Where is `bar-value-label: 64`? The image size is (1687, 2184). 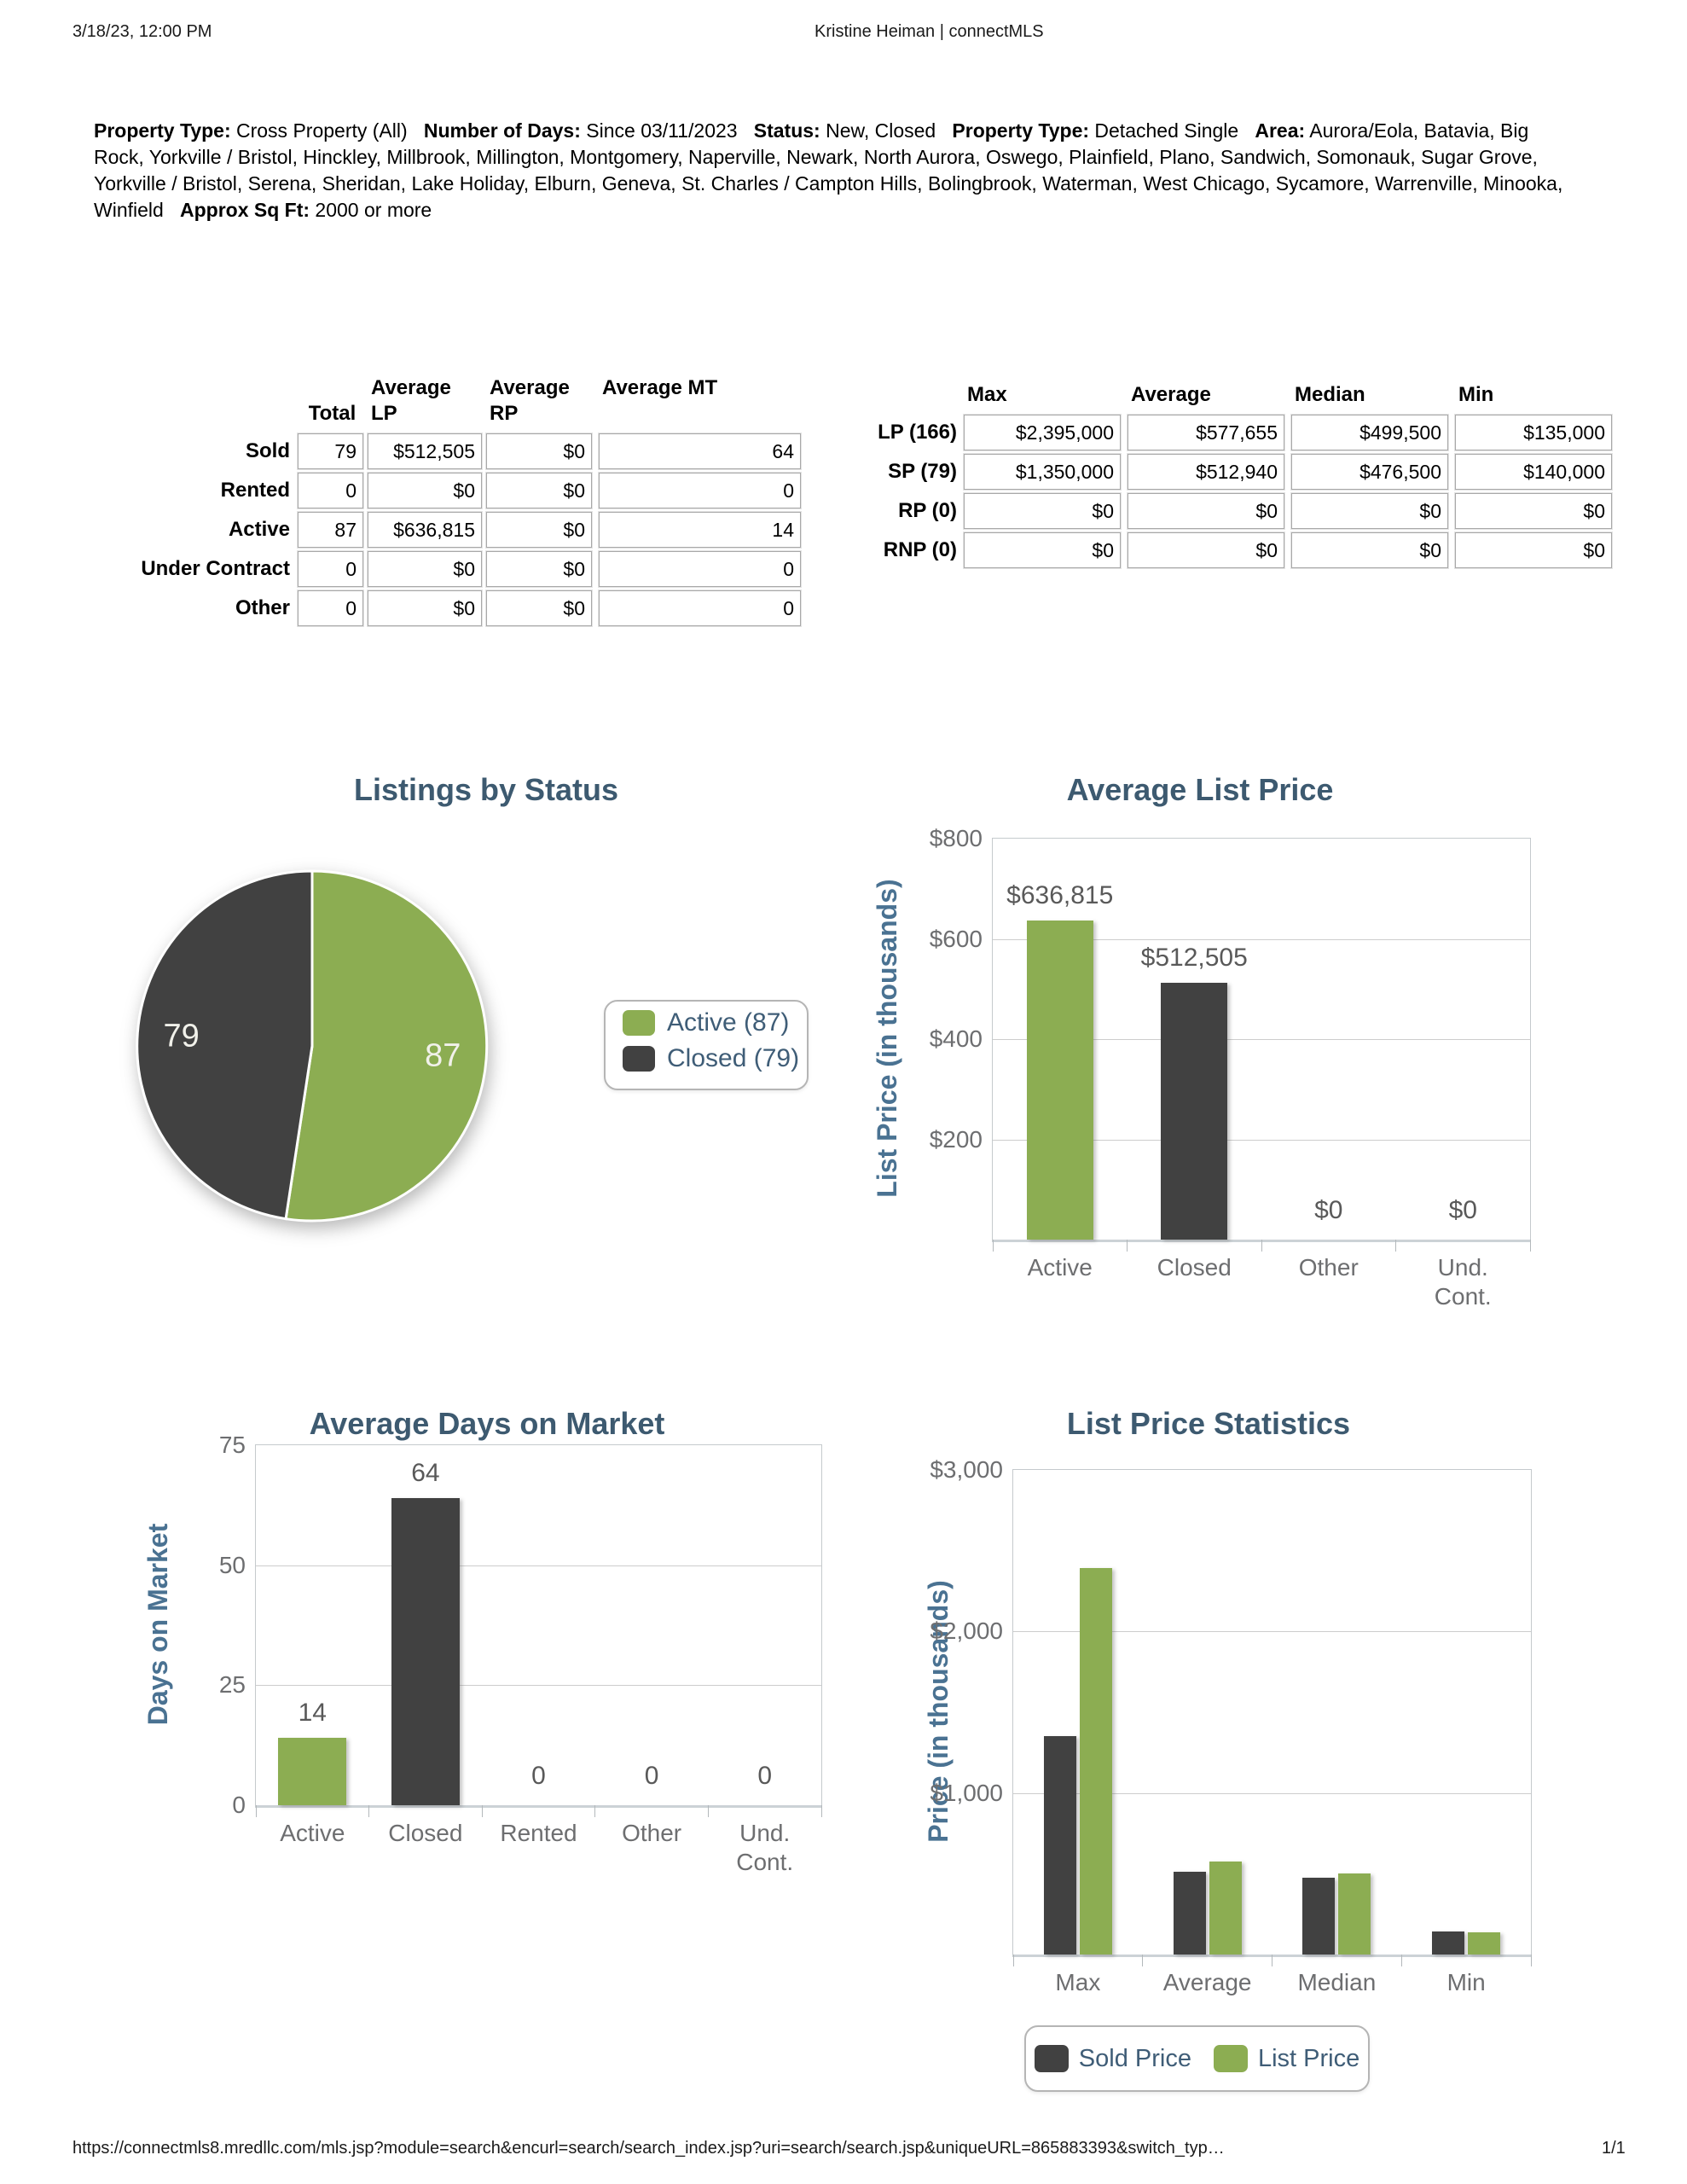 bar-value-label: 64 is located at coordinates (426, 1473).